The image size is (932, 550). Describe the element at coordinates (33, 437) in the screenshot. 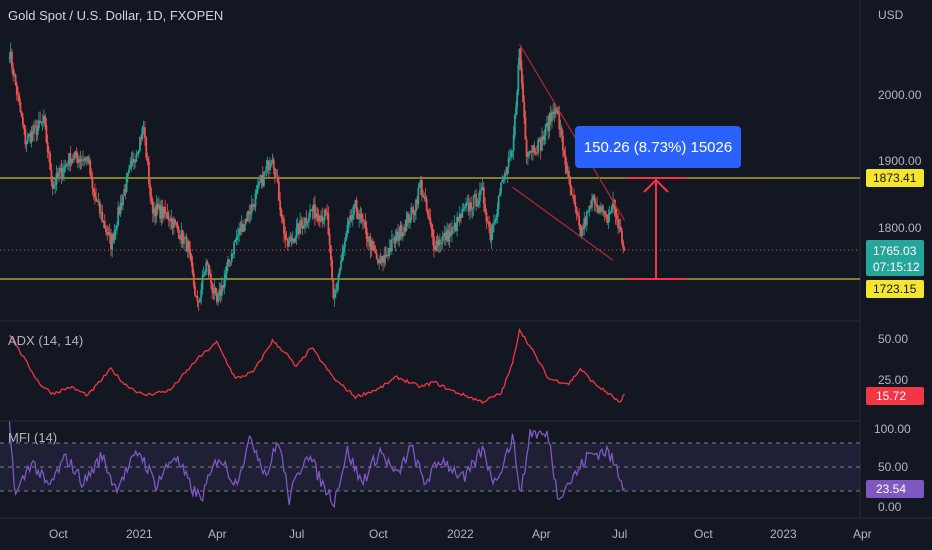

I see `mfi-label: MFI (14)` at that location.